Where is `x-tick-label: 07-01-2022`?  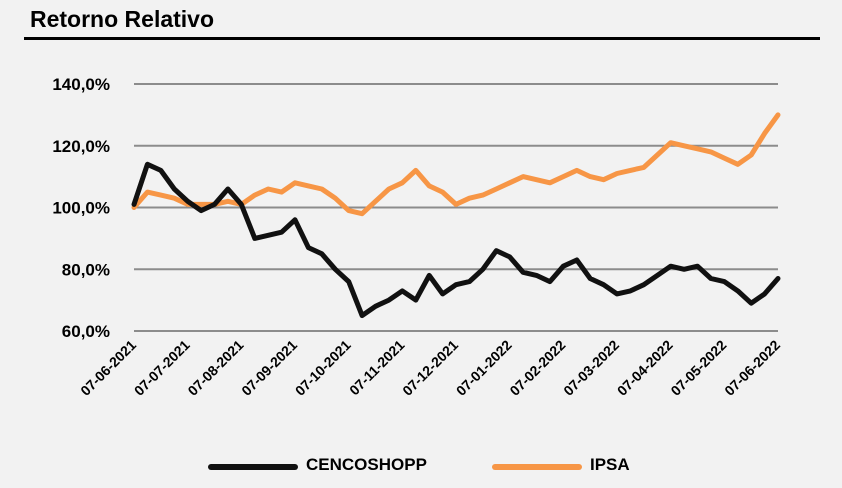 x-tick-label: 07-01-2022 is located at coordinates (484, 368).